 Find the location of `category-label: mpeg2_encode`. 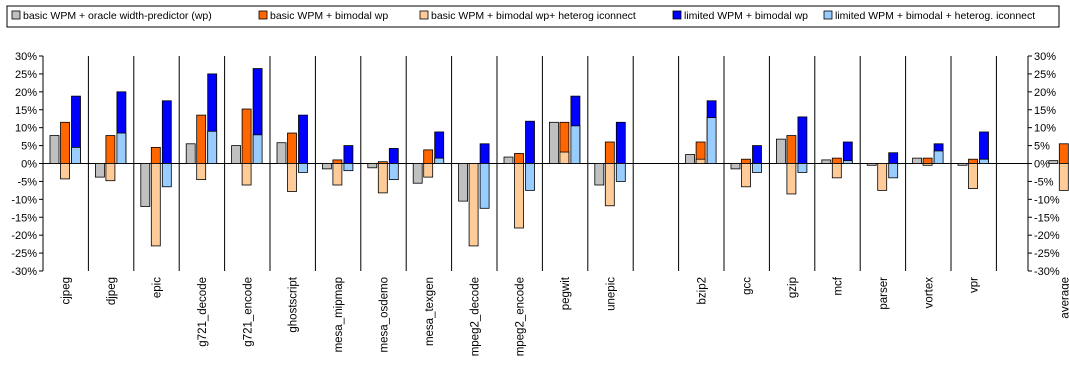

category-label: mpeg2_encode is located at coordinates (521, 316).